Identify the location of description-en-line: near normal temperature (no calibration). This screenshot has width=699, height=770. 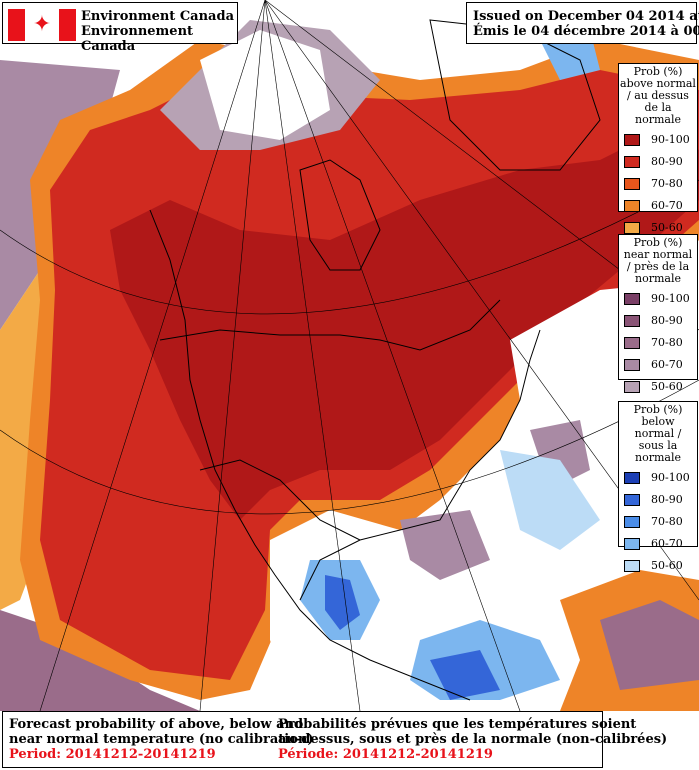
(161, 739).